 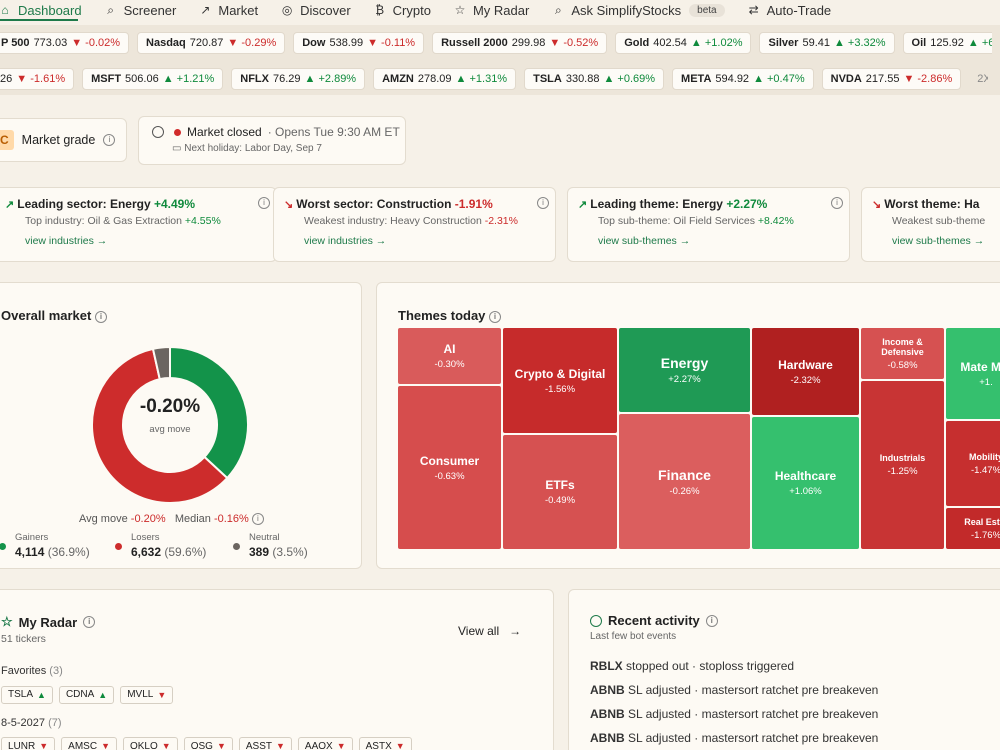 What do you see at coordinates (67, 552) in the screenshot?
I see `legend-pct: (36.9%)` at bounding box center [67, 552].